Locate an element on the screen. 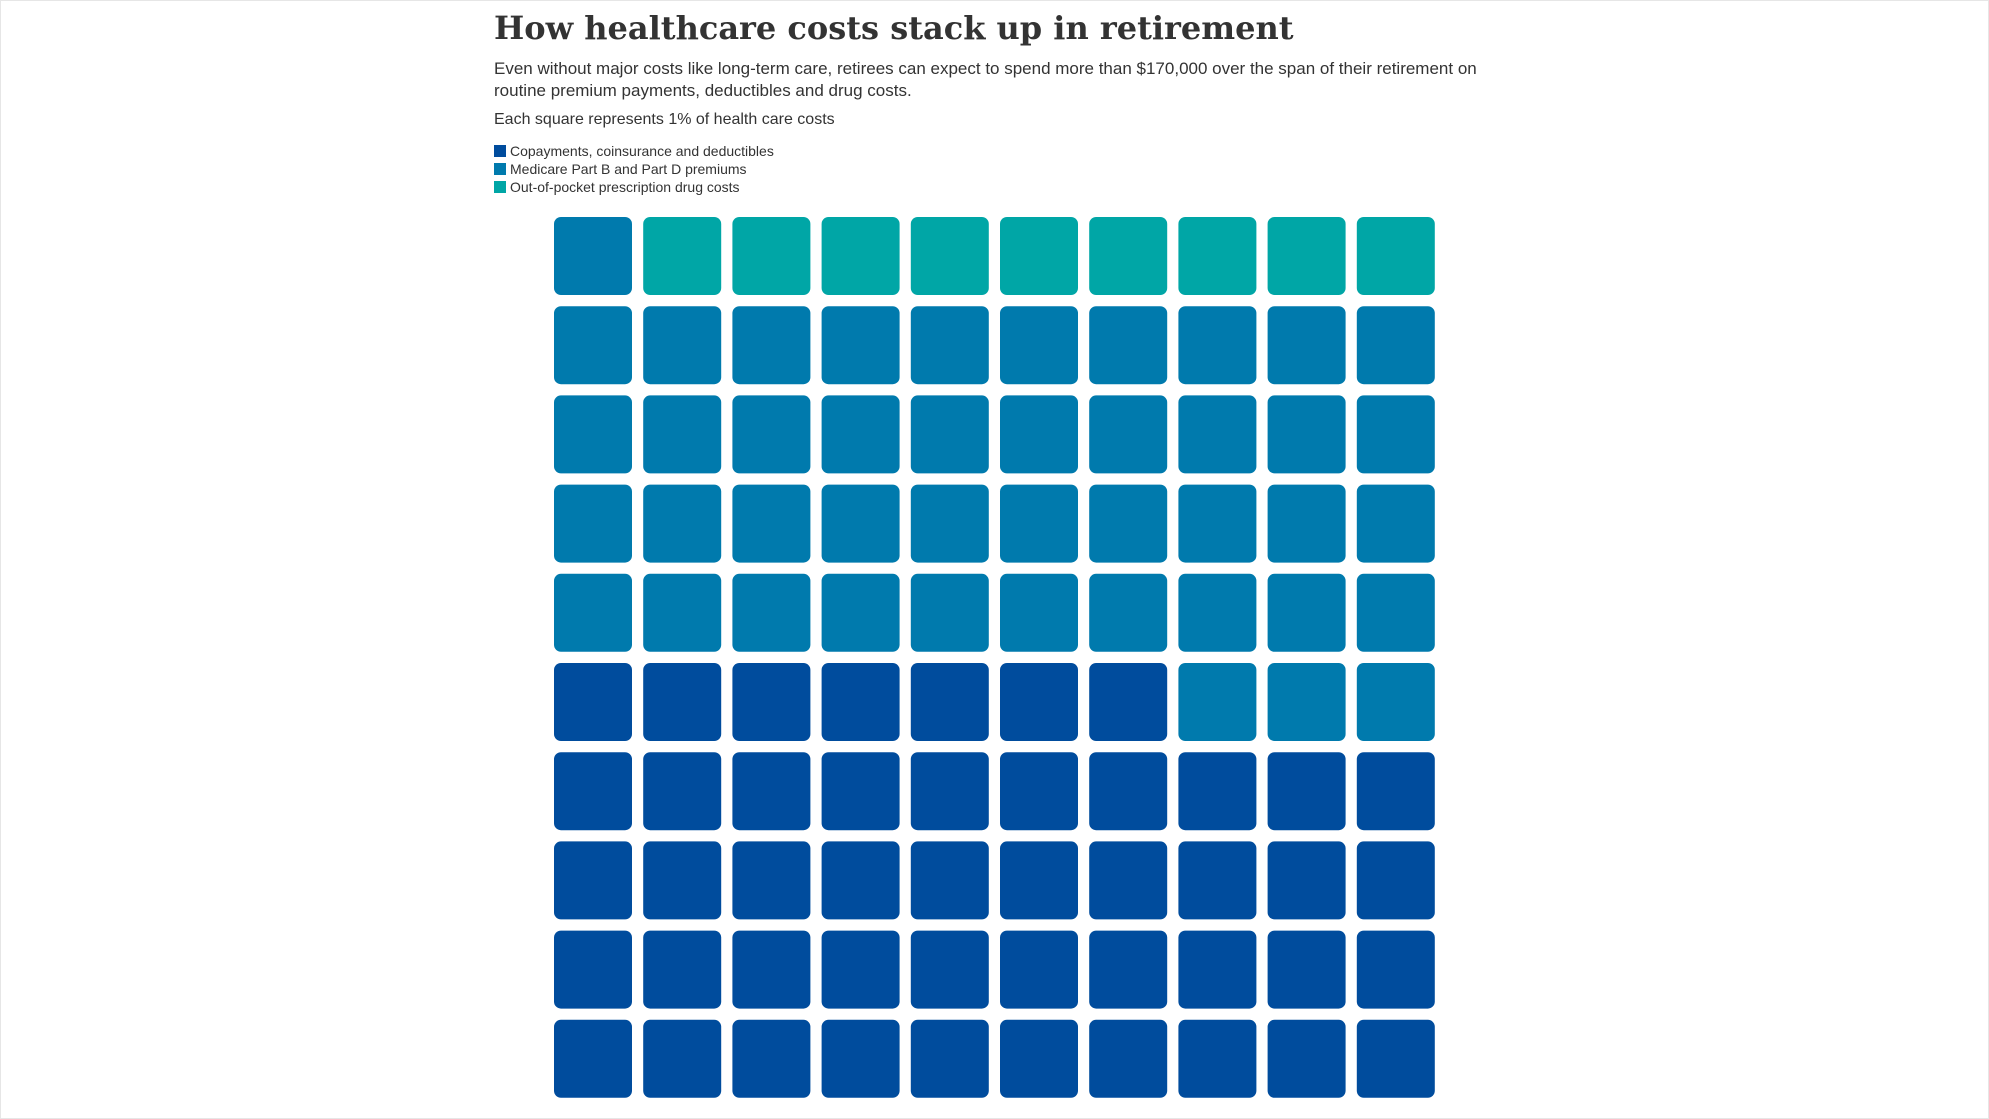  legend-item-premiums: Medicare Part B and Part D premiums is located at coordinates (999, 169).